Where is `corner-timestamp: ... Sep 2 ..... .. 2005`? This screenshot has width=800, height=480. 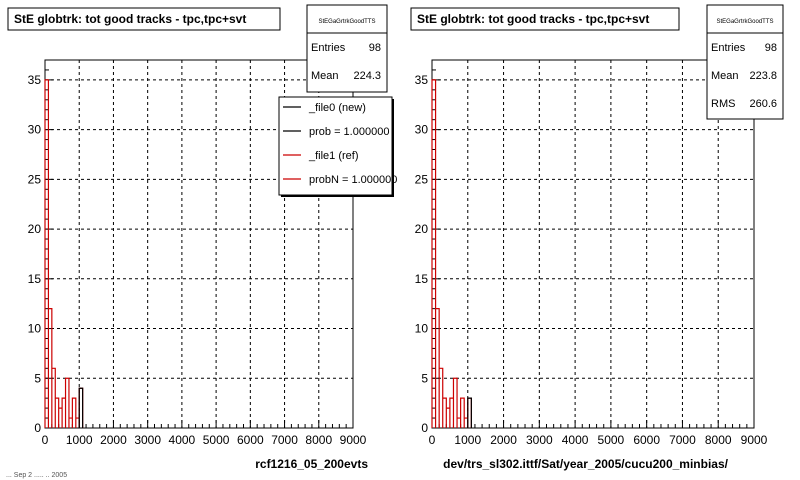 corner-timestamp: ... Sep 2 ..... .. 2005 is located at coordinates (36, 475).